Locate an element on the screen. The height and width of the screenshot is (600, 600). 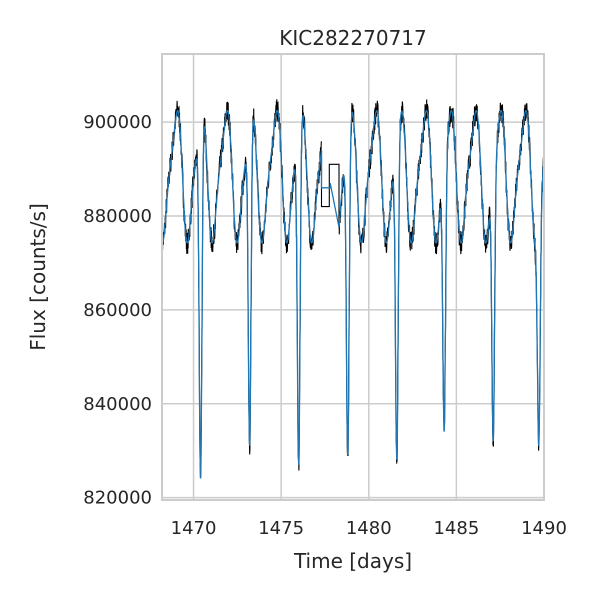
y-tick-label: 880000 is located at coordinates (117, 216).